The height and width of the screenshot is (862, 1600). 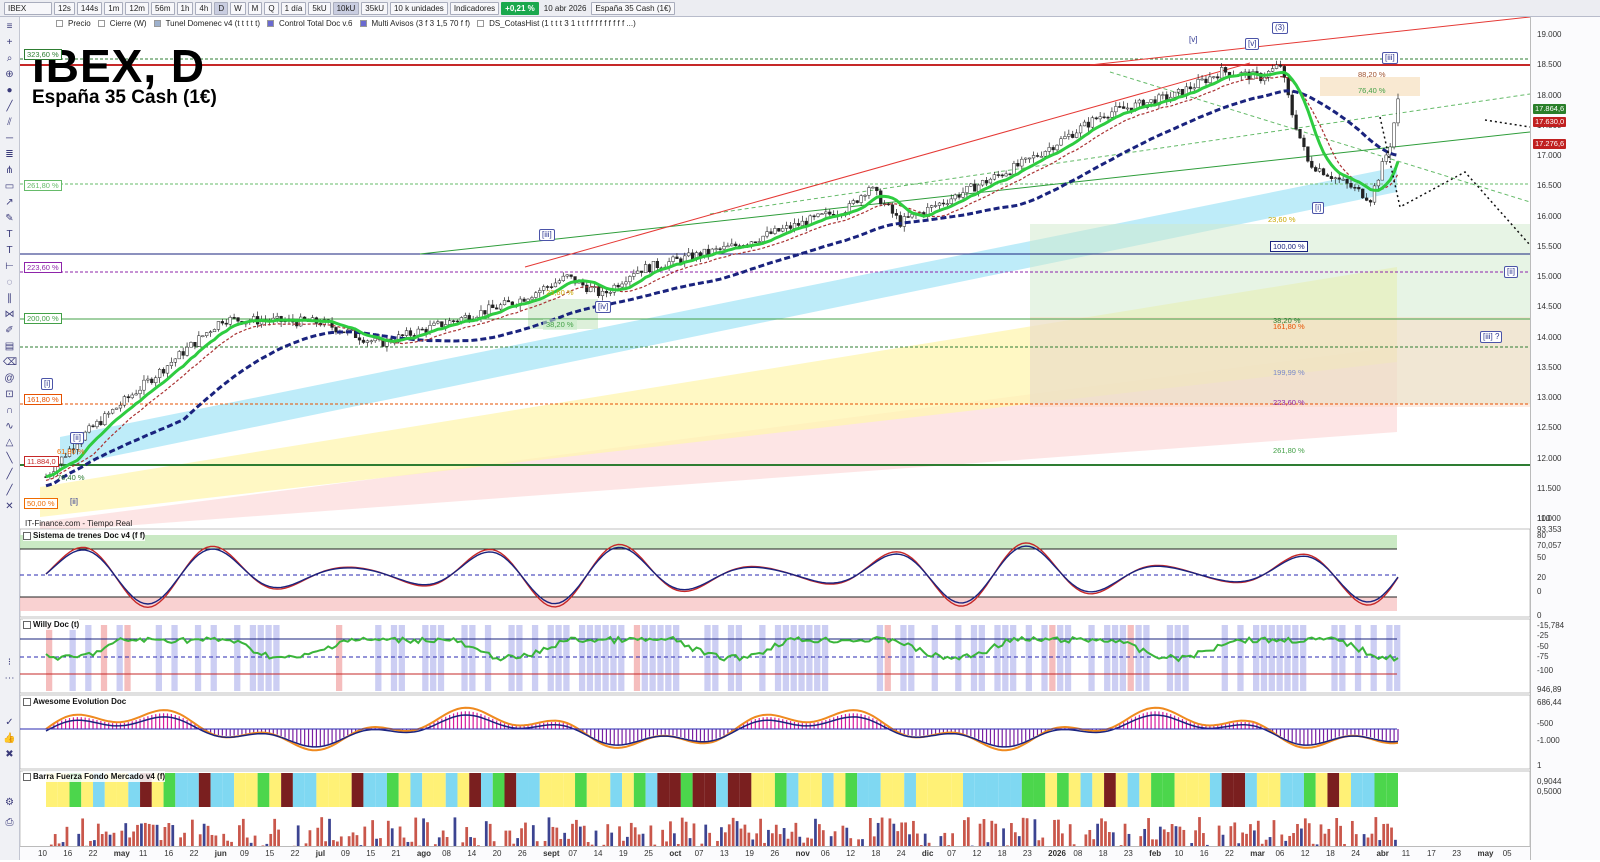 What do you see at coordinates (9, 458) in the screenshot?
I see `line-green-icon: ╲` at bounding box center [9, 458].